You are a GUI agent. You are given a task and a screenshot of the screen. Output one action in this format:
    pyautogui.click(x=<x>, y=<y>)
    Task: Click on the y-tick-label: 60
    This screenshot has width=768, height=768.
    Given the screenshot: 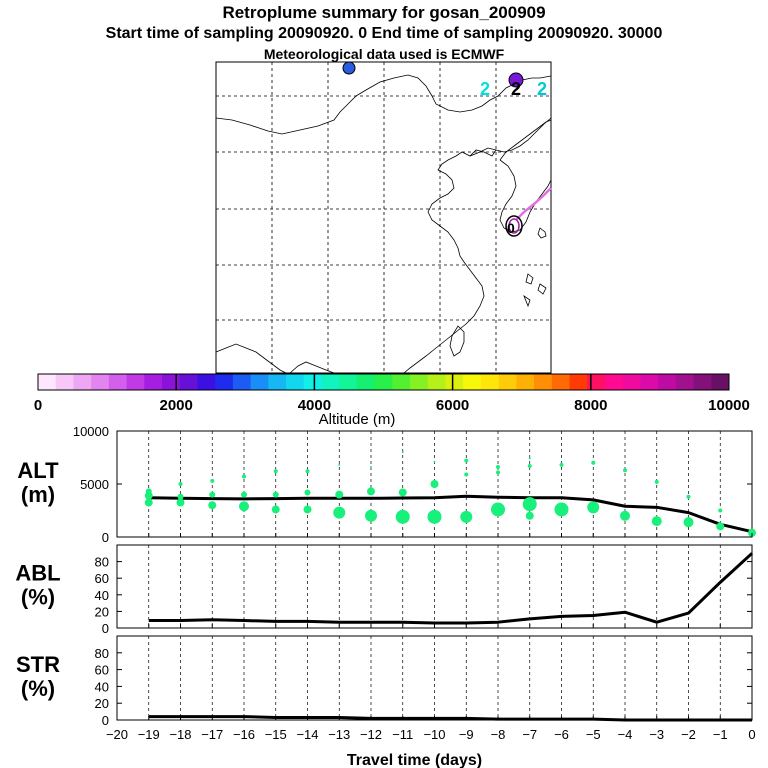 What is the action you would take?
    pyautogui.click(x=102, y=578)
    